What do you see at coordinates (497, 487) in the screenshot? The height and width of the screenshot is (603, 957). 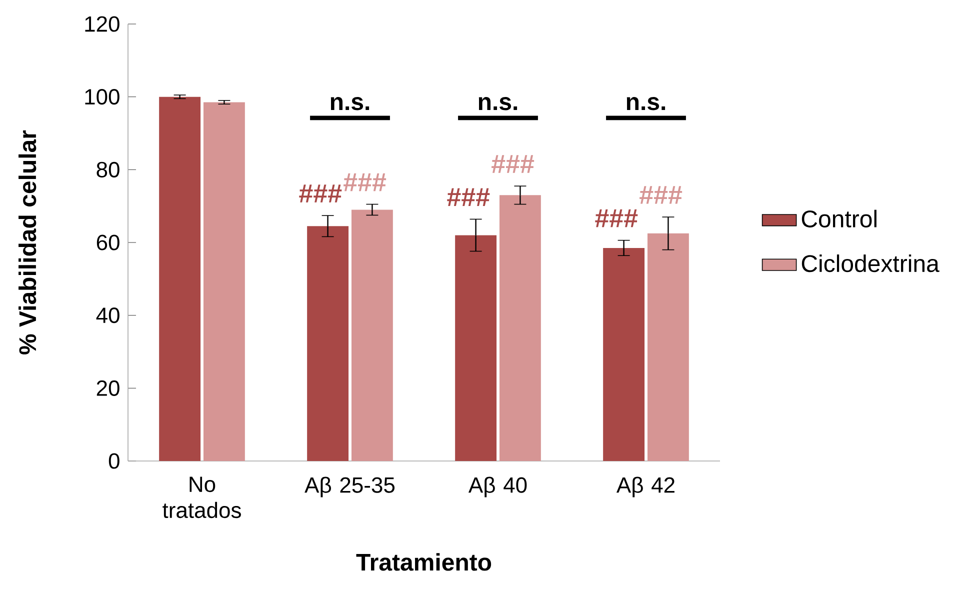 I see `x-tick-label: Aβ 40` at bounding box center [497, 487].